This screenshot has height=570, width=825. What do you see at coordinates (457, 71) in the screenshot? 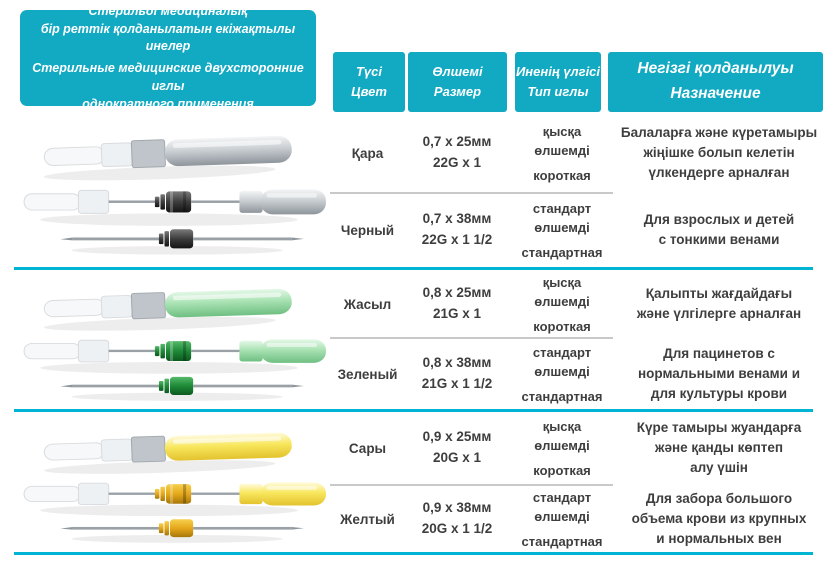
I see `column-header-size-kk: Өлшемі` at bounding box center [457, 71].